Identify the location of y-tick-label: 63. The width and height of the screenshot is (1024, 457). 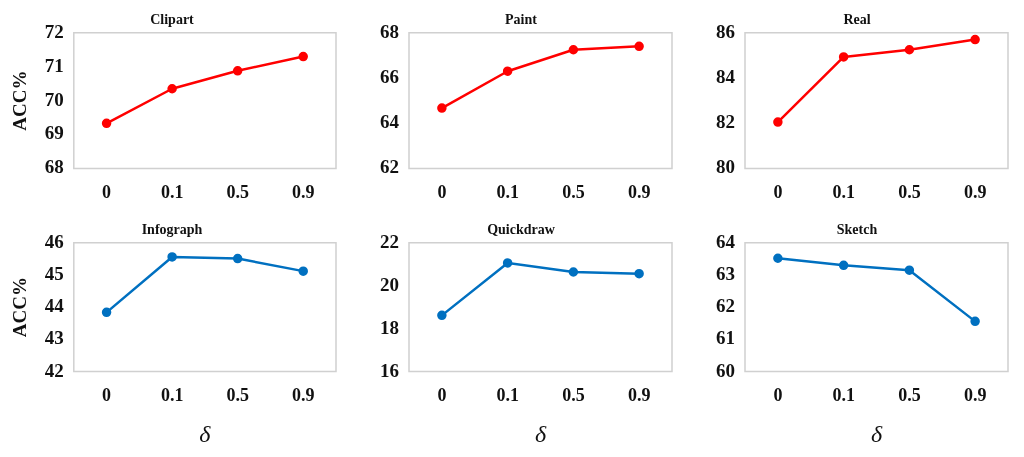
(725, 273).